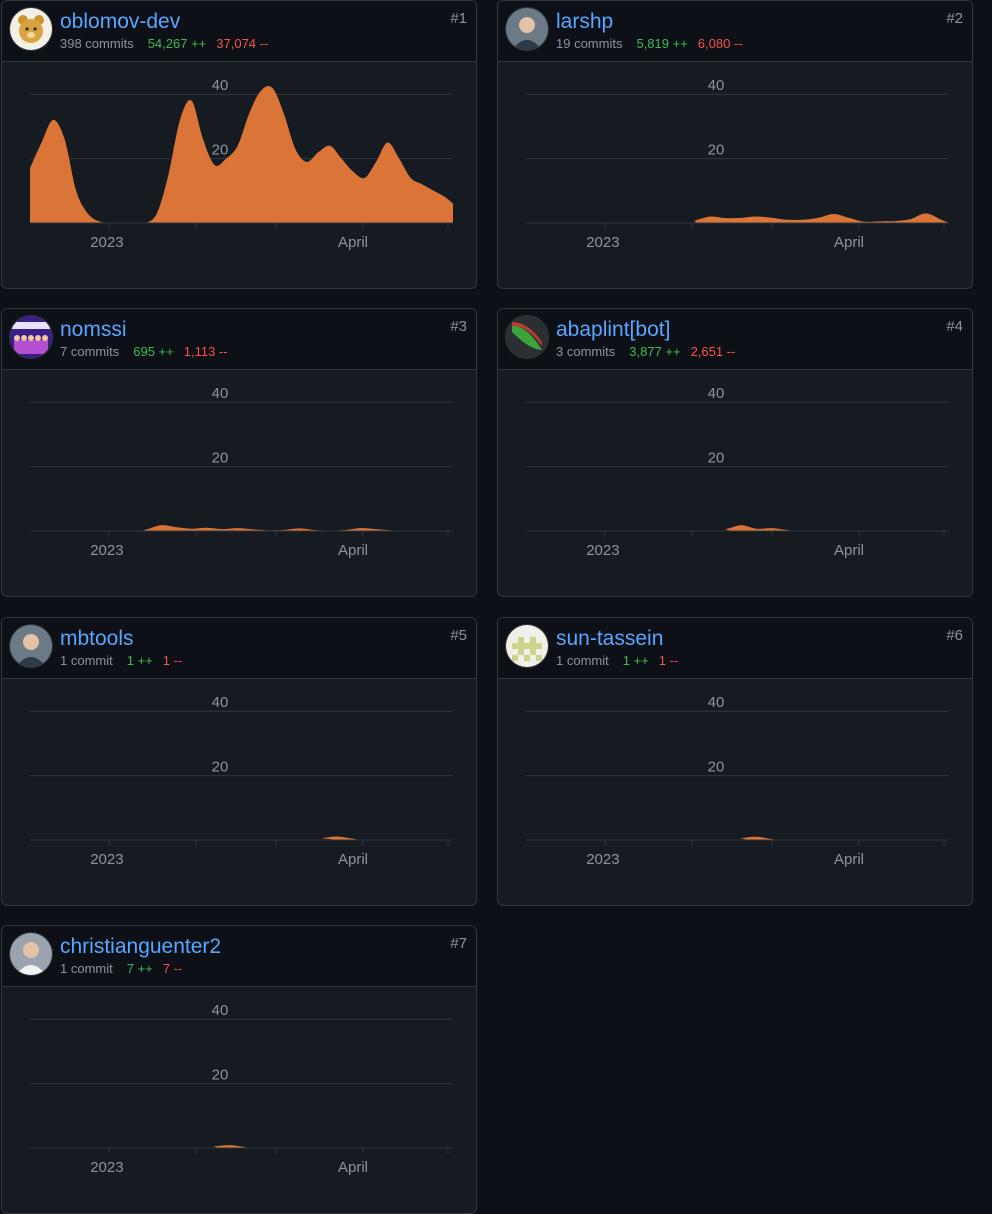  What do you see at coordinates (527, 646) in the screenshot?
I see `identicon-avatar-icon` at bounding box center [527, 646].